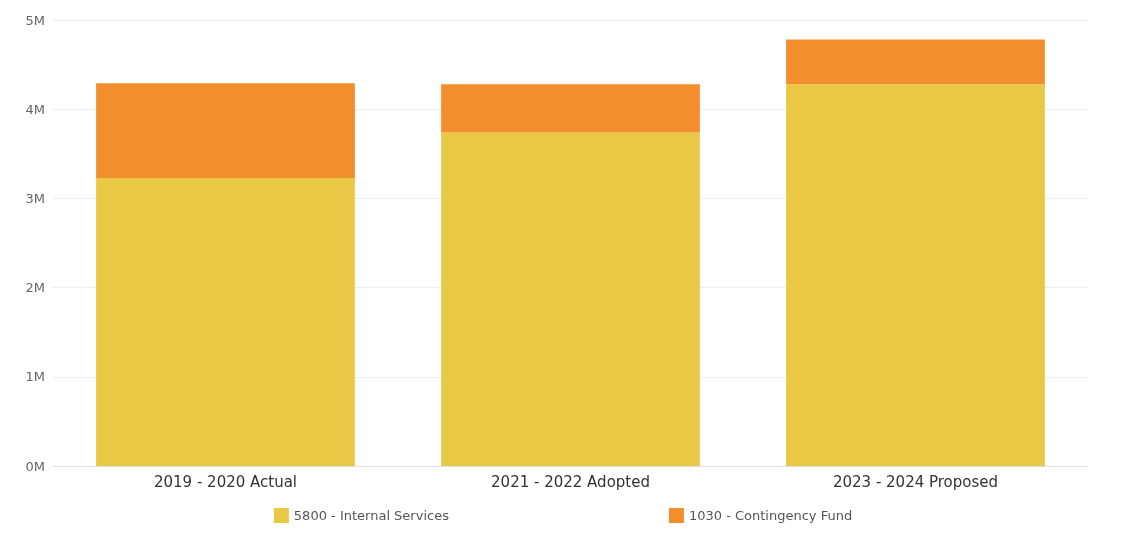 The width and height of the screenshot is (1127, 538). What do you see at coordinates (371, 515) in the screenshot?
I see `legend-label: 5800 - Internal Services` at bounding box center [371, 515].